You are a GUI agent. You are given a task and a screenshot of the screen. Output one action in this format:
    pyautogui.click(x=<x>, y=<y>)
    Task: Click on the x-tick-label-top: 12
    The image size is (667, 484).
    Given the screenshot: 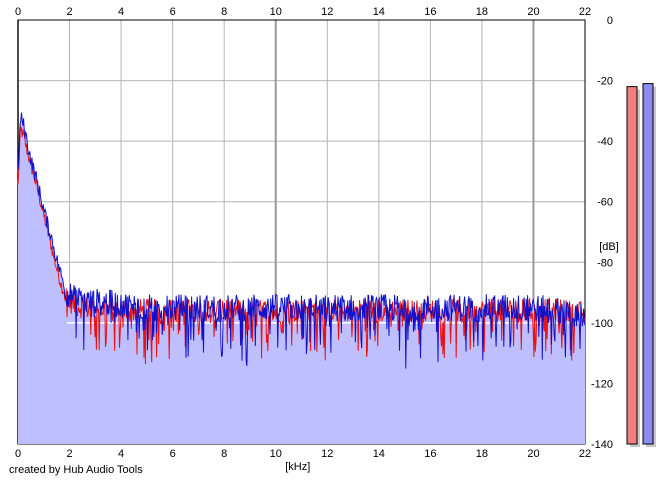 What is the action you would take?
    pyautogui.click(x=327, y=12)
    